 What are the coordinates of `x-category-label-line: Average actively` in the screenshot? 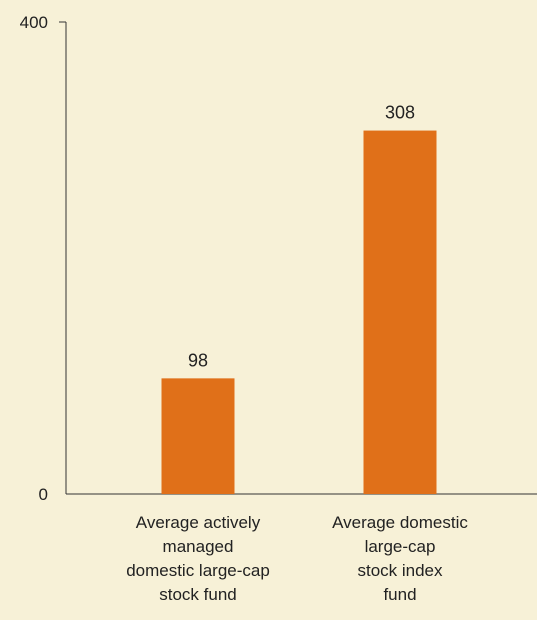 It's located at (198, 522).